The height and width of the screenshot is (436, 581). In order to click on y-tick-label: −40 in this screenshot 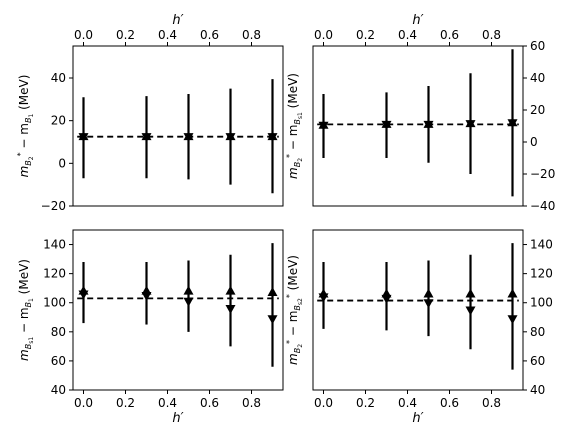, I will do `click(542, 206)`.